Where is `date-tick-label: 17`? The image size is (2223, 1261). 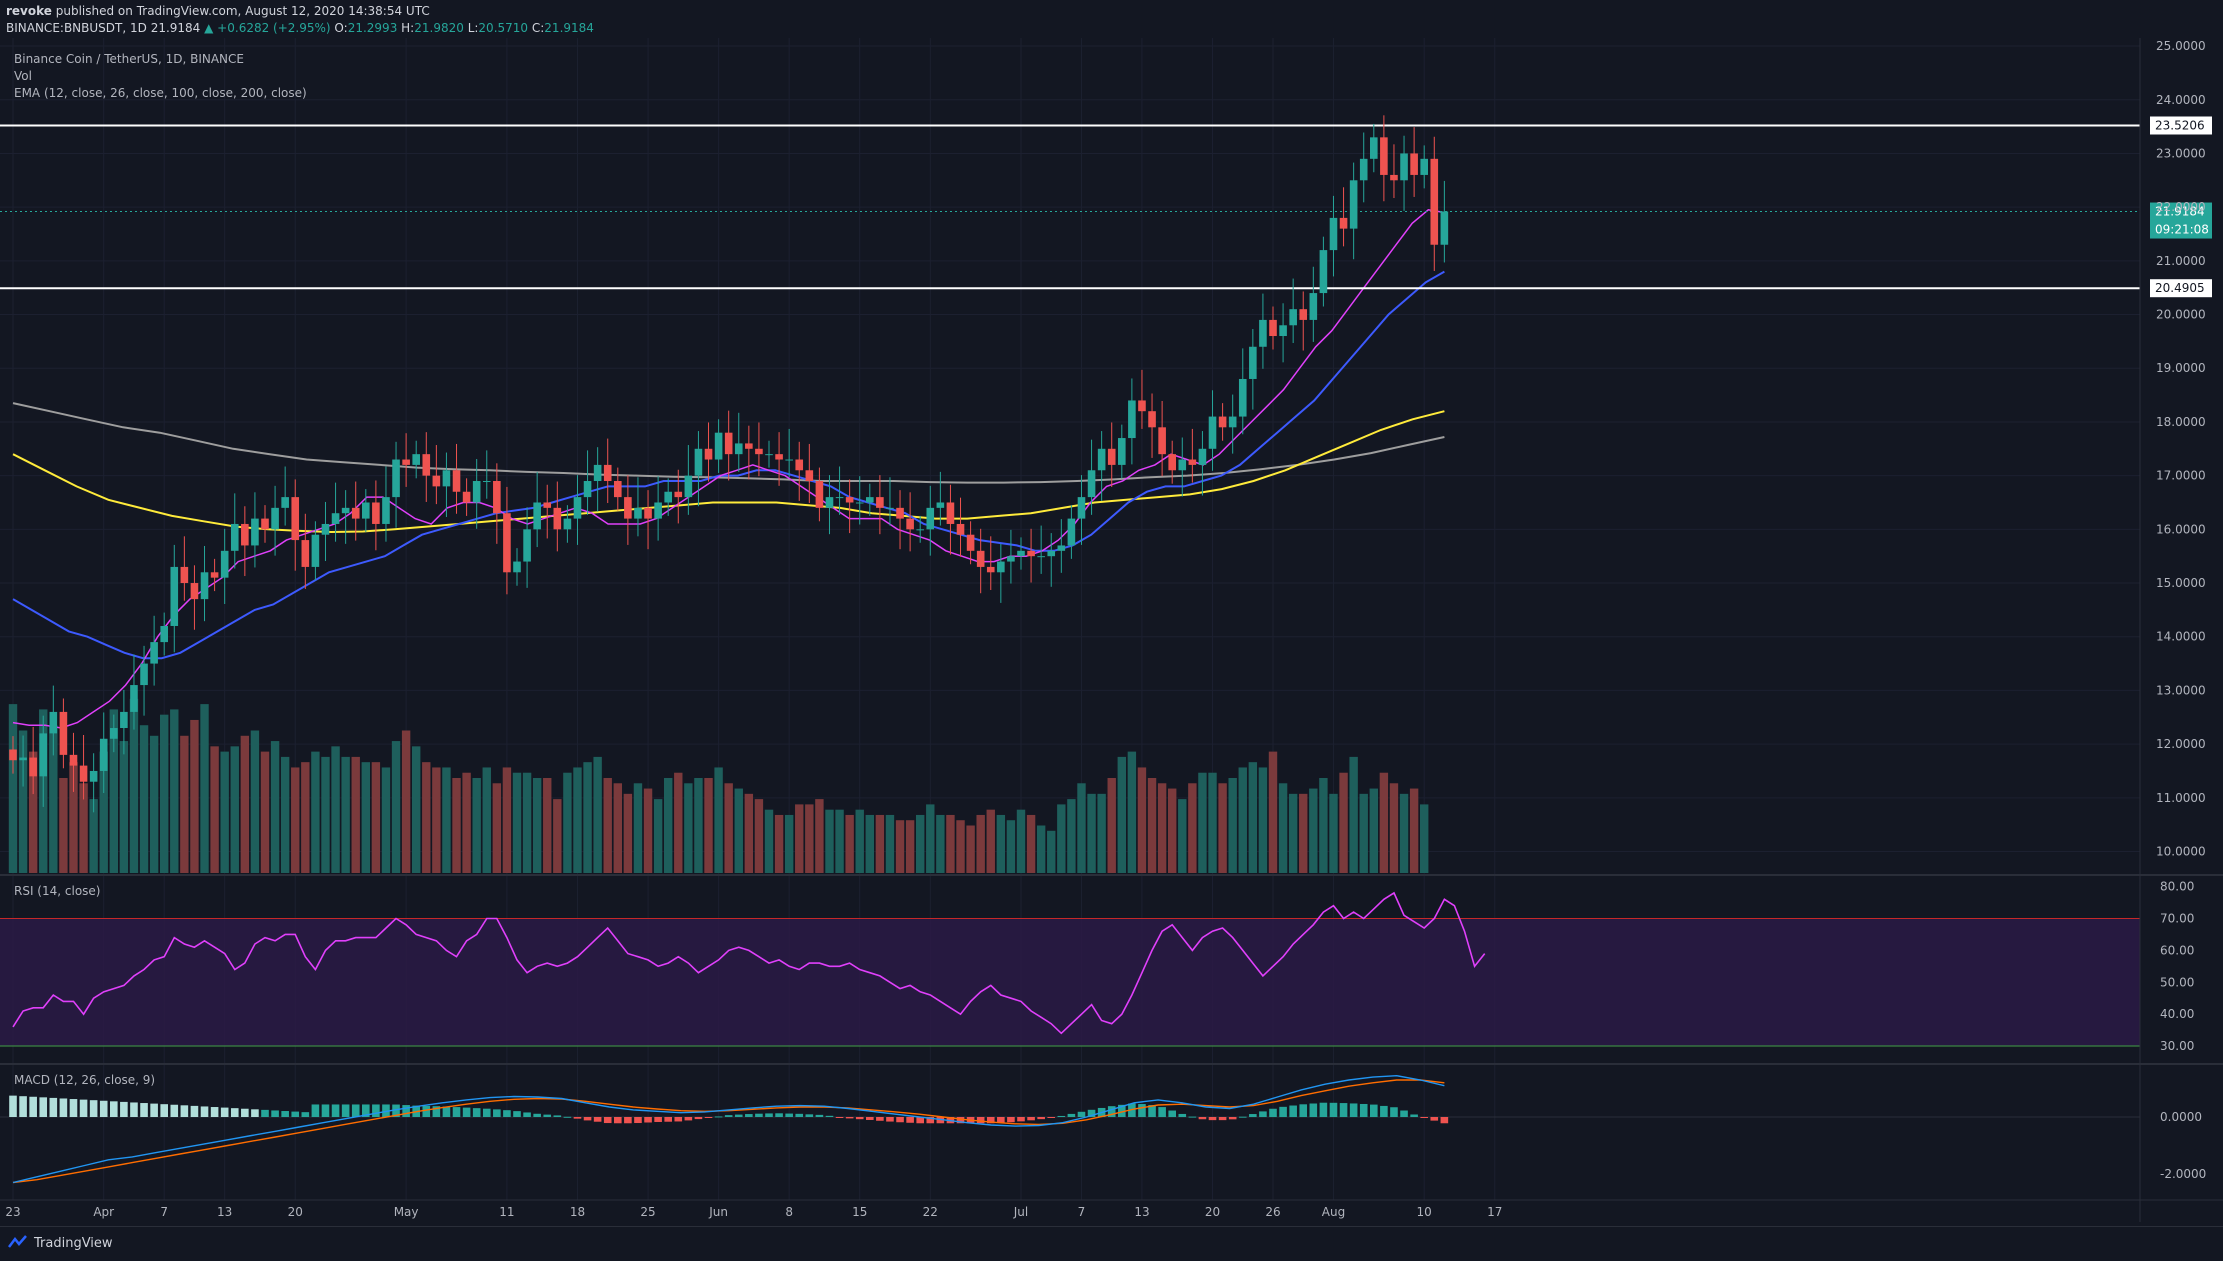 date-tick-label: 17 is located at coordinates (1494, 1212).